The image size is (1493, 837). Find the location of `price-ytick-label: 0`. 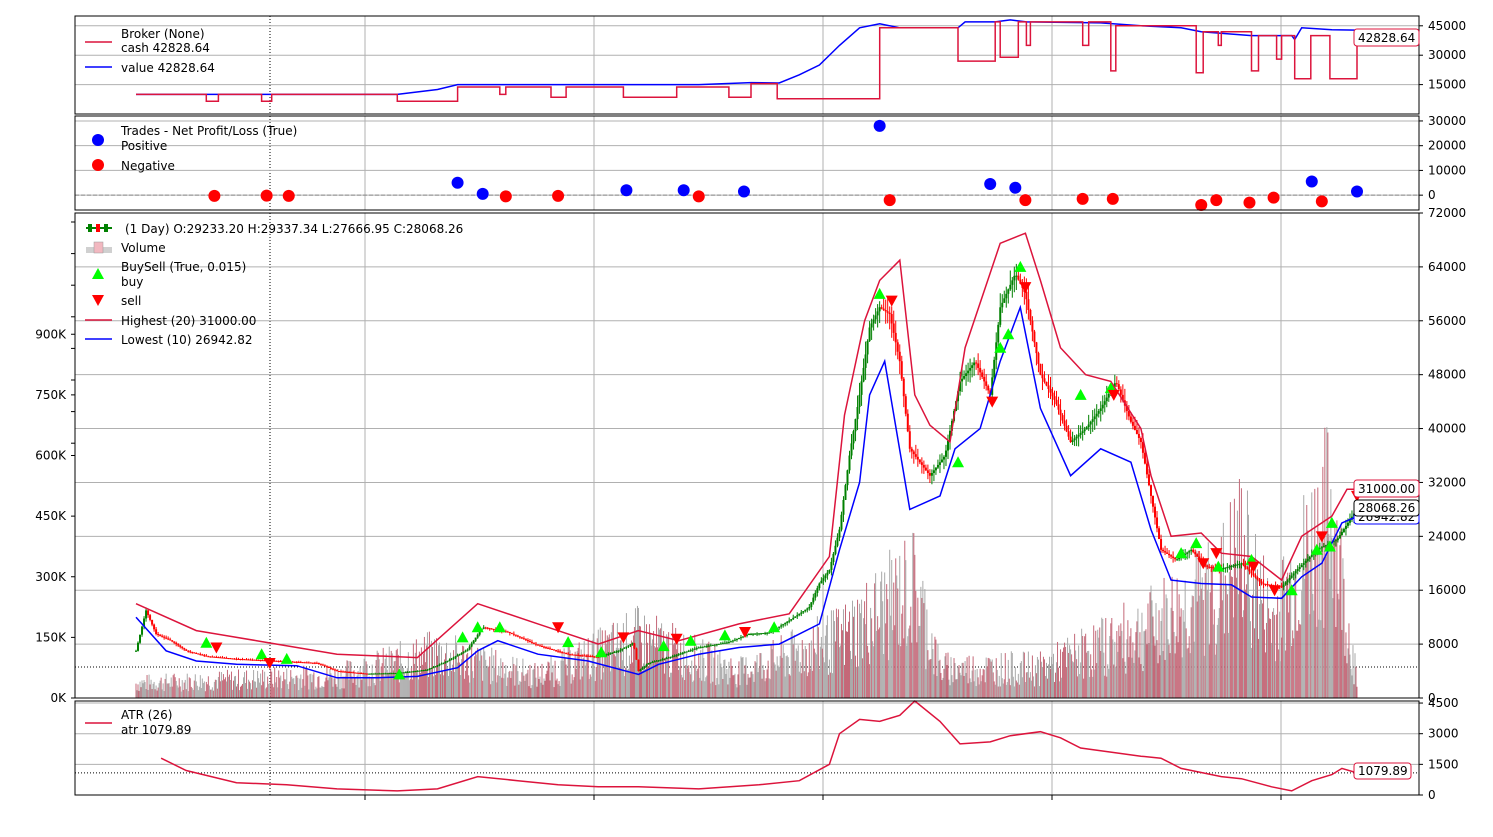

price-ytick-label: 0 is located at coordinates (1432, 698).